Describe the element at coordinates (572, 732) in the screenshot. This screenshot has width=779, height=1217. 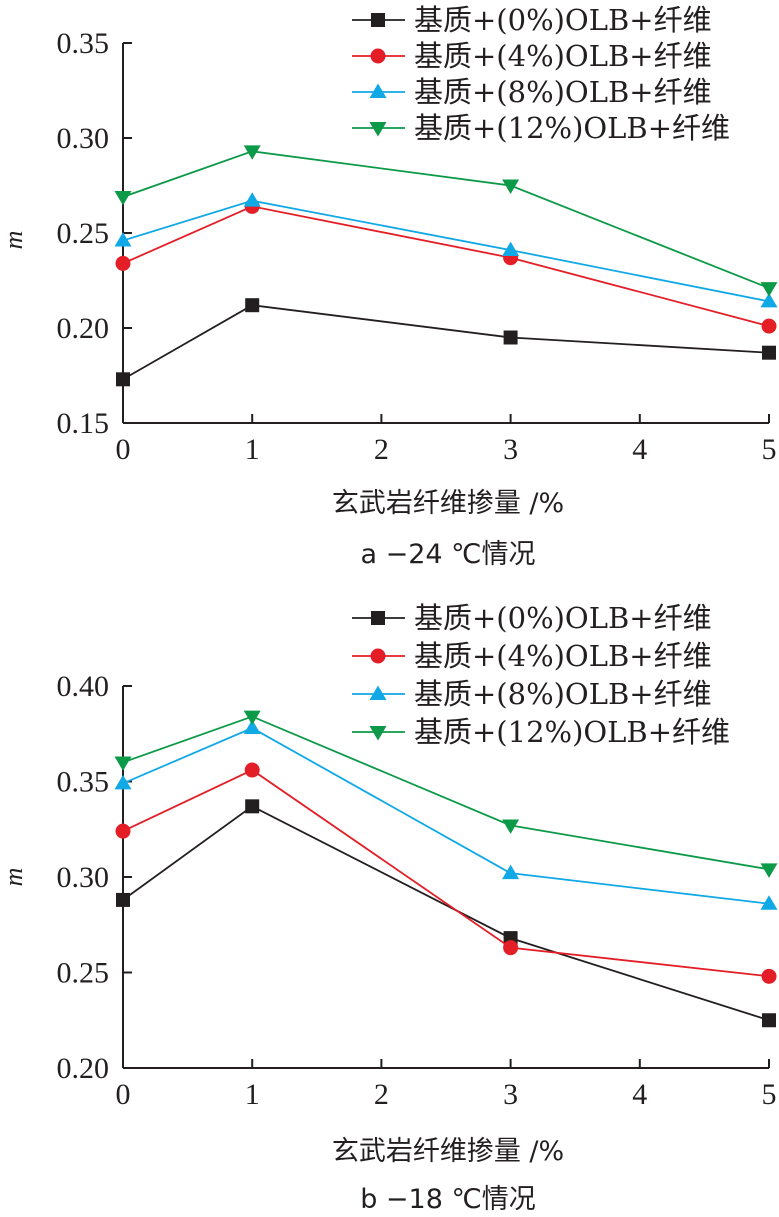
I see `chart-b-legend-label: 基质+(12%)OLB+纤维` at that location.